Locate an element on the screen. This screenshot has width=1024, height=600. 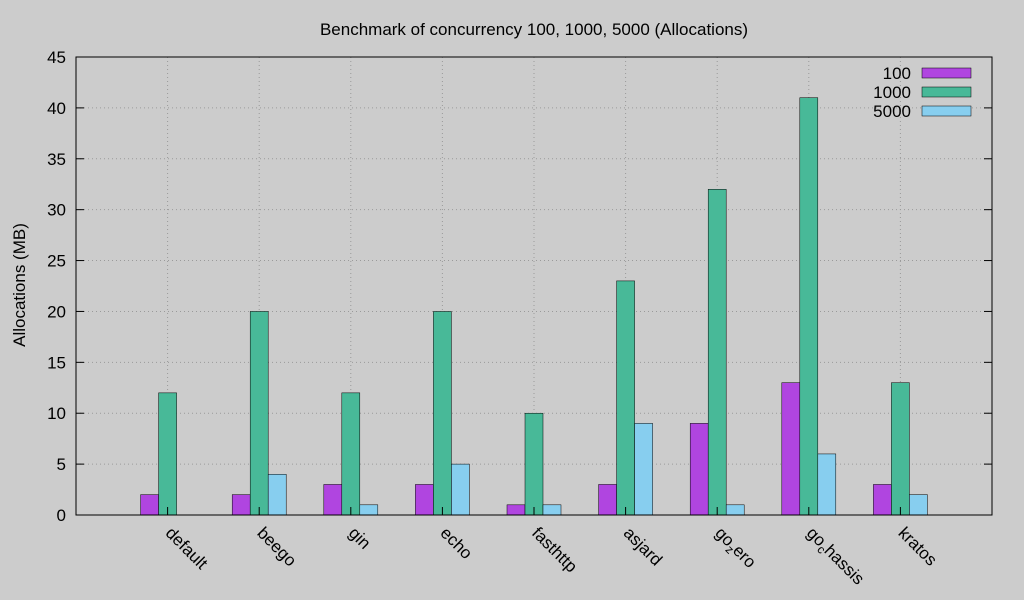
x-tick-label-text: default is located at coordinates (187, 548).